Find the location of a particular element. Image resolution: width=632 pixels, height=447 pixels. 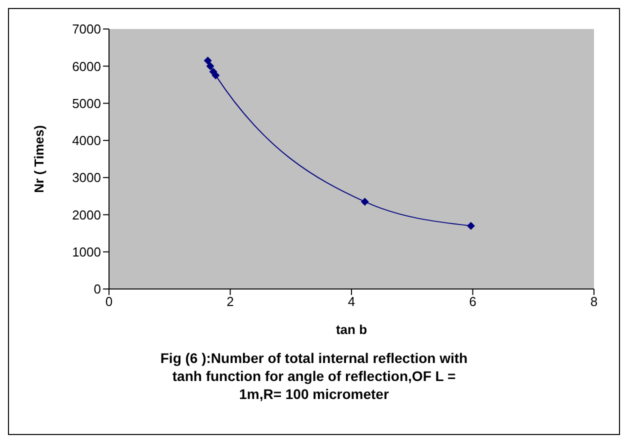

x-tick-label: 8 is located at coordinates (594, 302).